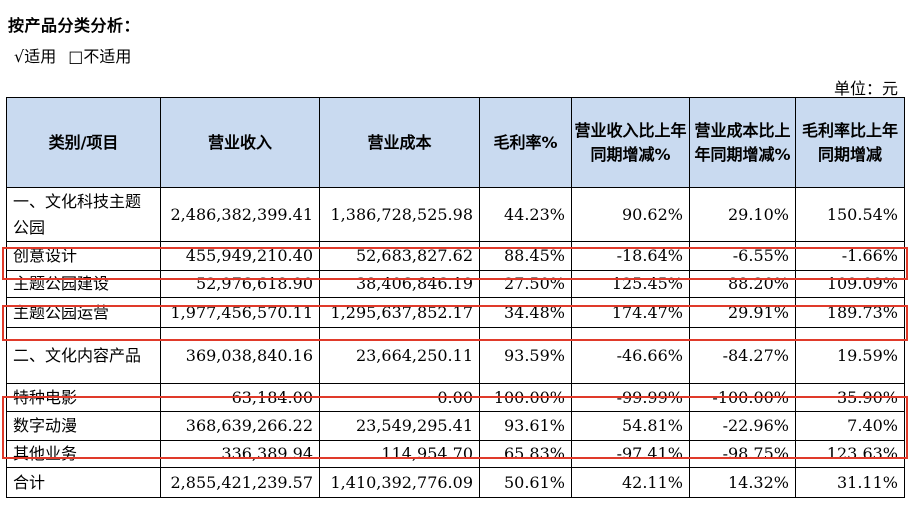 This screenshot has height=522, width=910. I want to click on column-header: 毛利率比上年同期增减, so click(850, 142).